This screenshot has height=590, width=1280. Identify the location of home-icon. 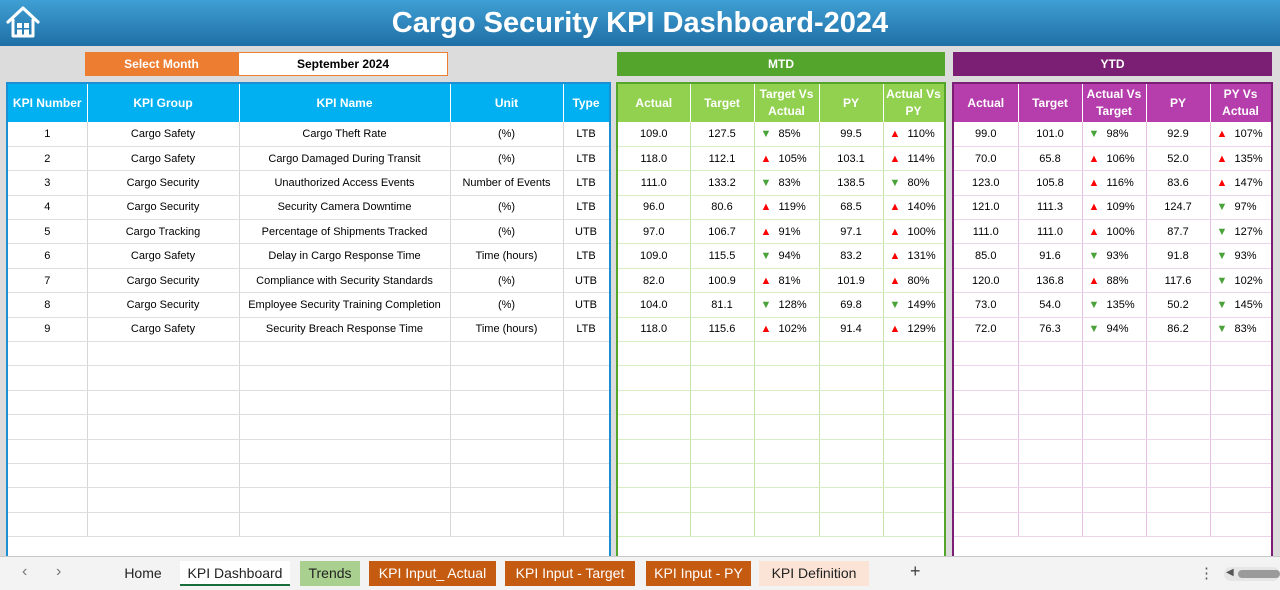
(23, 22).